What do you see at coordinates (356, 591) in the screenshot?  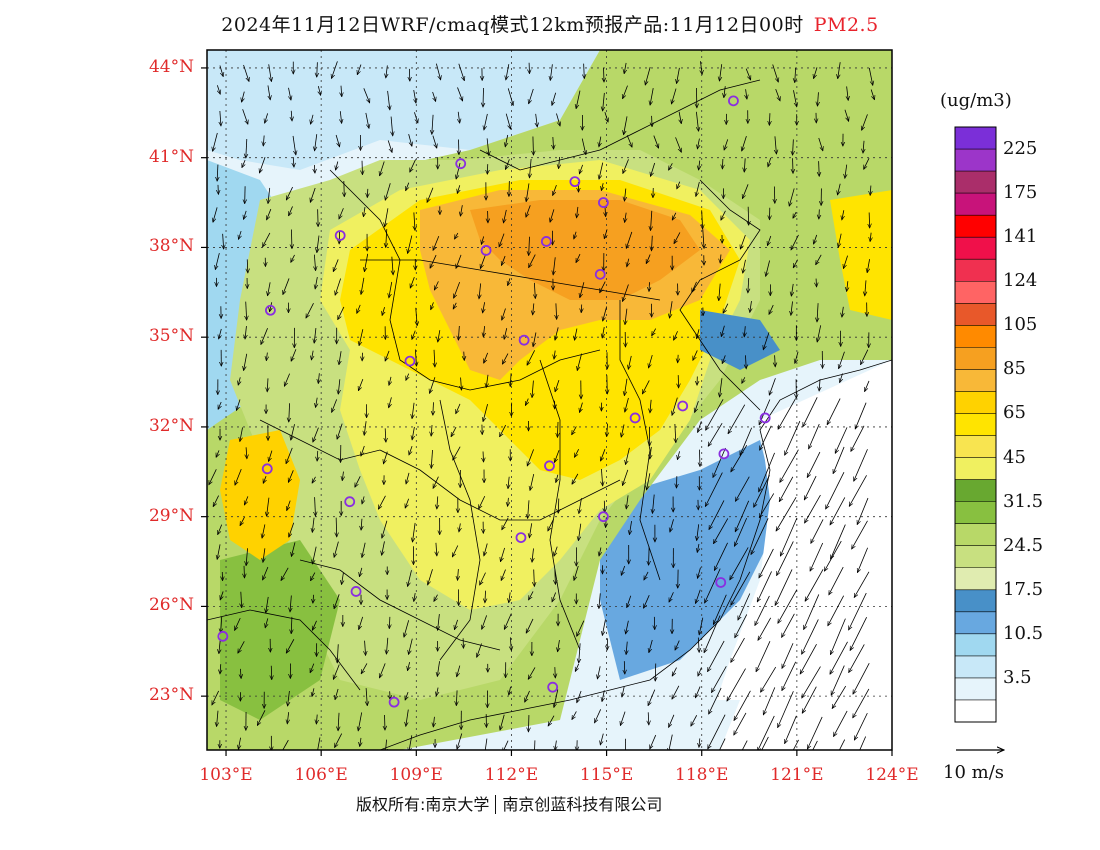 I see `city-marker-guiyang` at bounding box center [356, 591].